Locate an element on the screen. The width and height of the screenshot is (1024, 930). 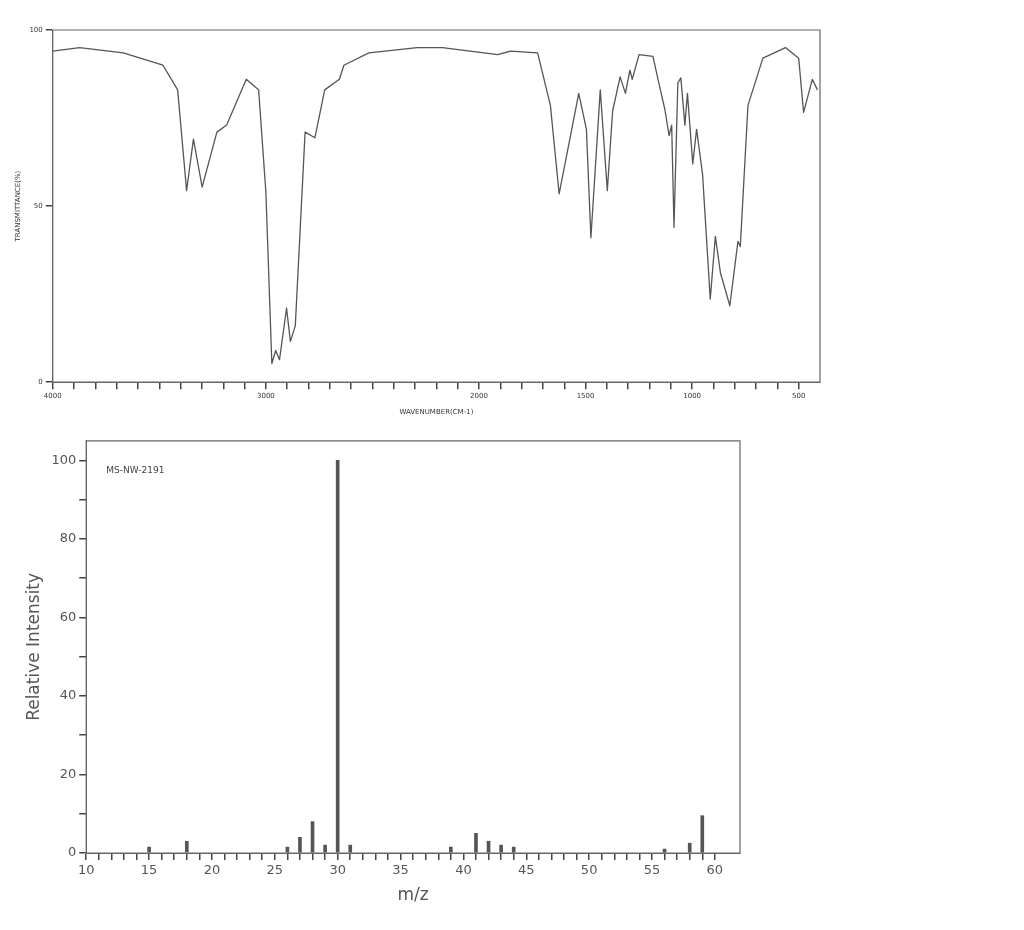
x-tick-label: 40 is located at coordinates (463, 870).